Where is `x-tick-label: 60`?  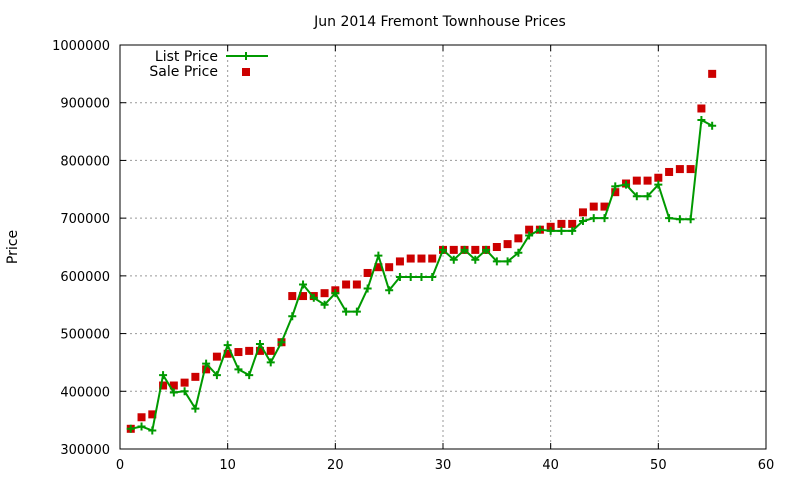
x-tick-label: 60 is located at coordinates (766, 465).